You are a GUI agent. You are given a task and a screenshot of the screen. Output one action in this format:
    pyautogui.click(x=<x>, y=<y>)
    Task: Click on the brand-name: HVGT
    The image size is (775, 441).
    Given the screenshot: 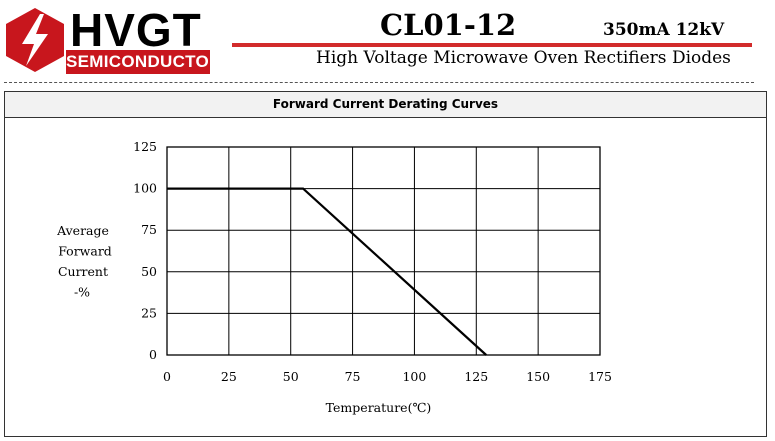 What is the action you would take?
    pyautogui.click(x=136, y=30)
    